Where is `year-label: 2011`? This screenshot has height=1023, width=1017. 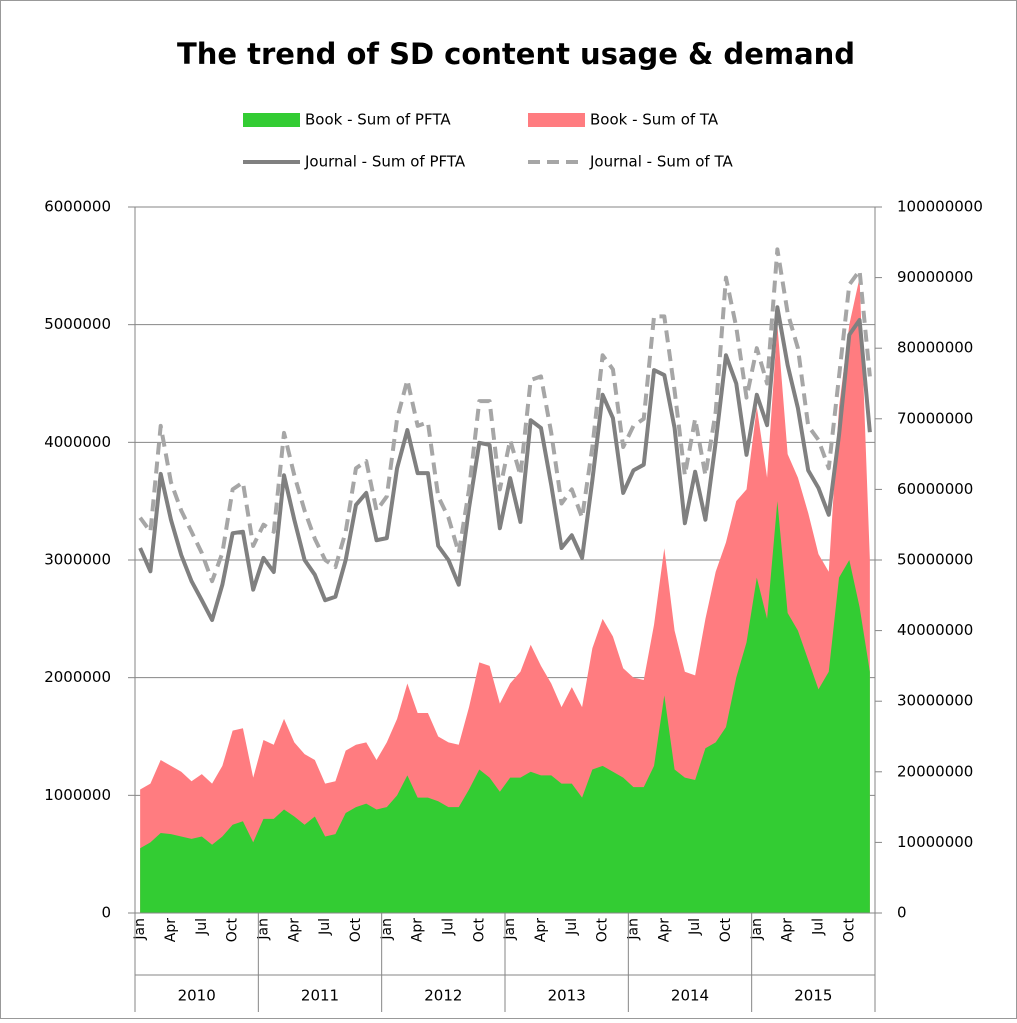
year-label: 2011 is located at coordinates (320, 996).